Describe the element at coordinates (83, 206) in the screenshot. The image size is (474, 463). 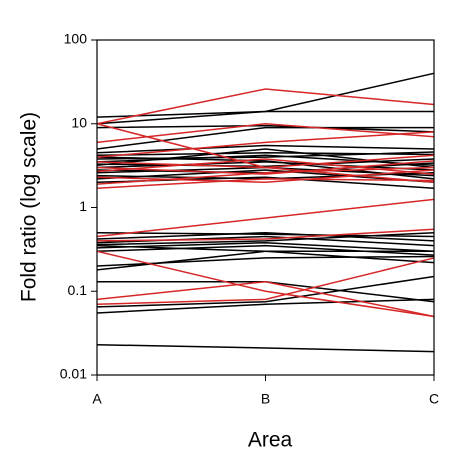
I see `y-tick-label: 1` at that location.